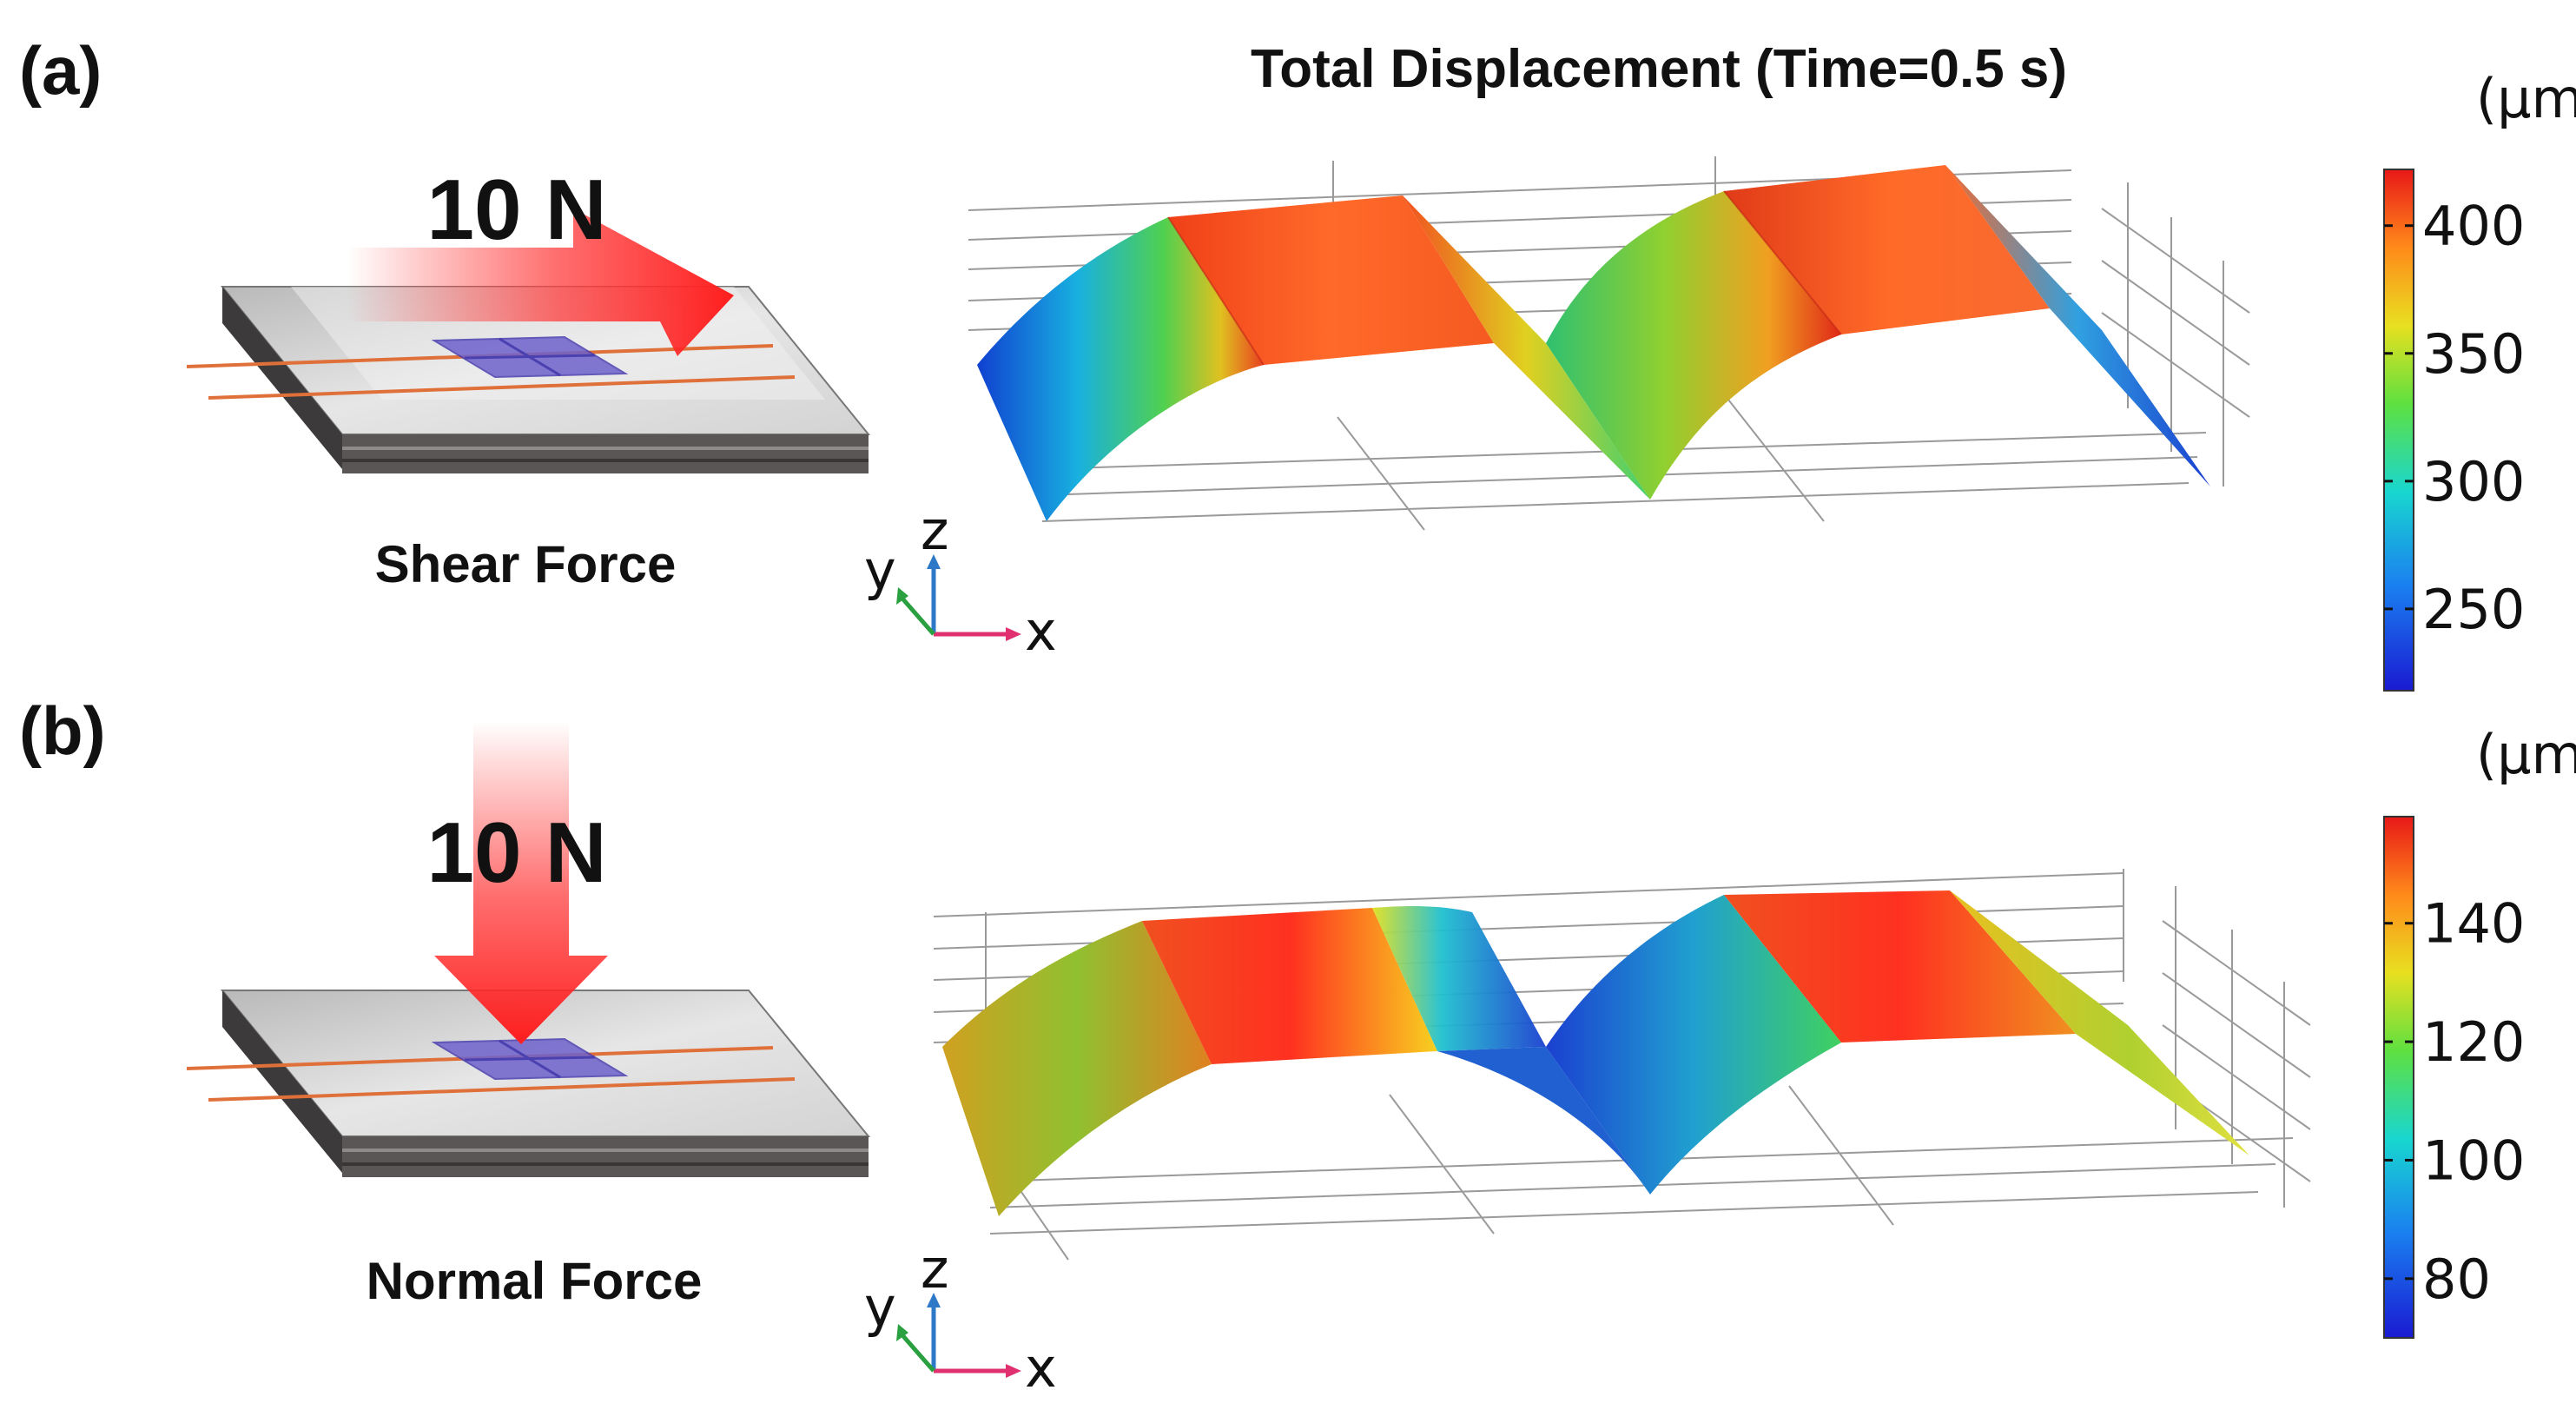 The image size is (2576, 1410). What do you see at coordinates (526, 564) in the screenshot?
I see `force-name-a: Shear Force` at bounding box center [526, 564].